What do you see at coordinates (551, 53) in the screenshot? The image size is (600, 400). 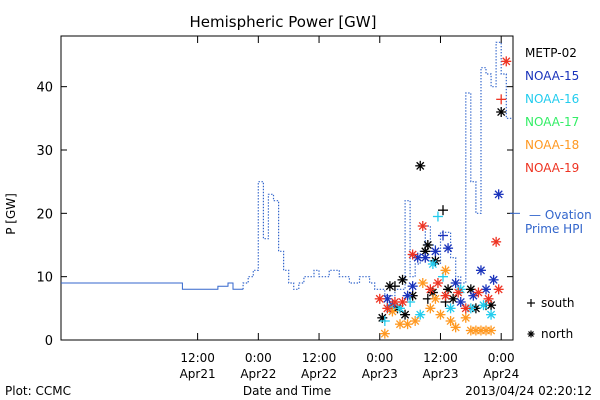 I see `legend-entry: METP-02` at bounding box center [551, 53].